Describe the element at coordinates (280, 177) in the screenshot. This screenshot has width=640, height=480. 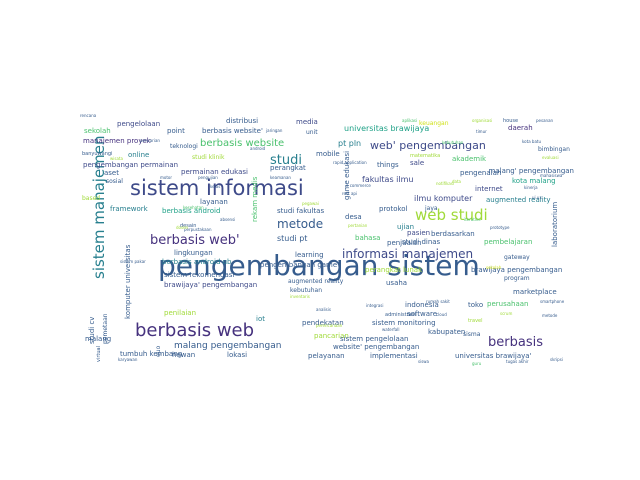
I see `word-130: keamanan` at that location.